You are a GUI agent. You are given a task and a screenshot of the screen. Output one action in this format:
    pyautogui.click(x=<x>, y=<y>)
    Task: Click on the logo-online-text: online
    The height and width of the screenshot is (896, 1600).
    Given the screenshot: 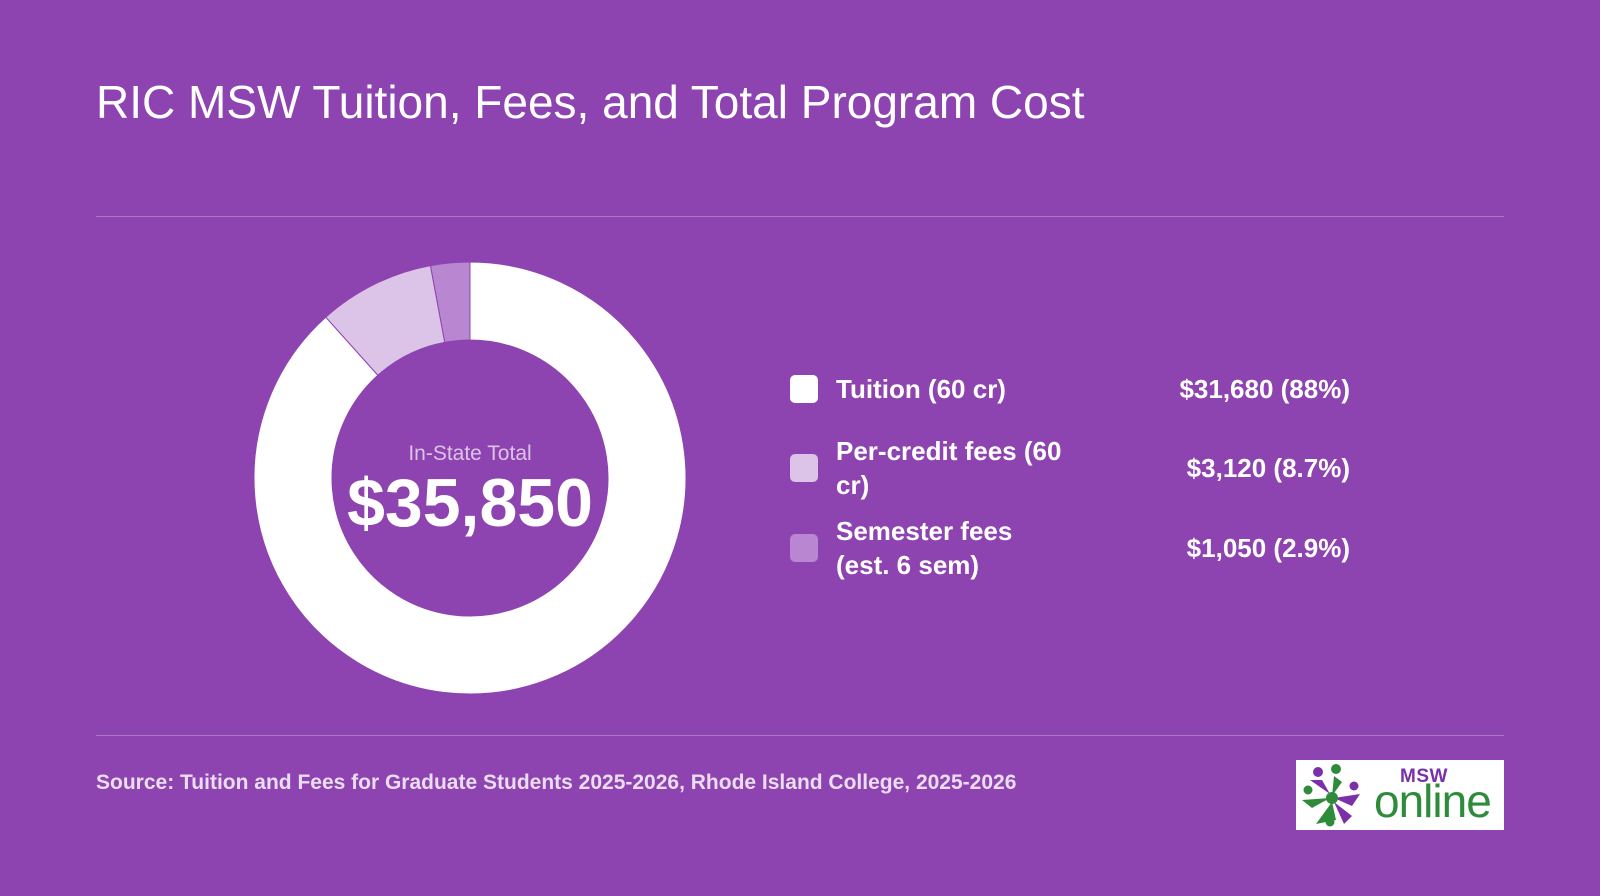 What is the action you would take?
    pyautogui.click(x=1433, y=801)
    